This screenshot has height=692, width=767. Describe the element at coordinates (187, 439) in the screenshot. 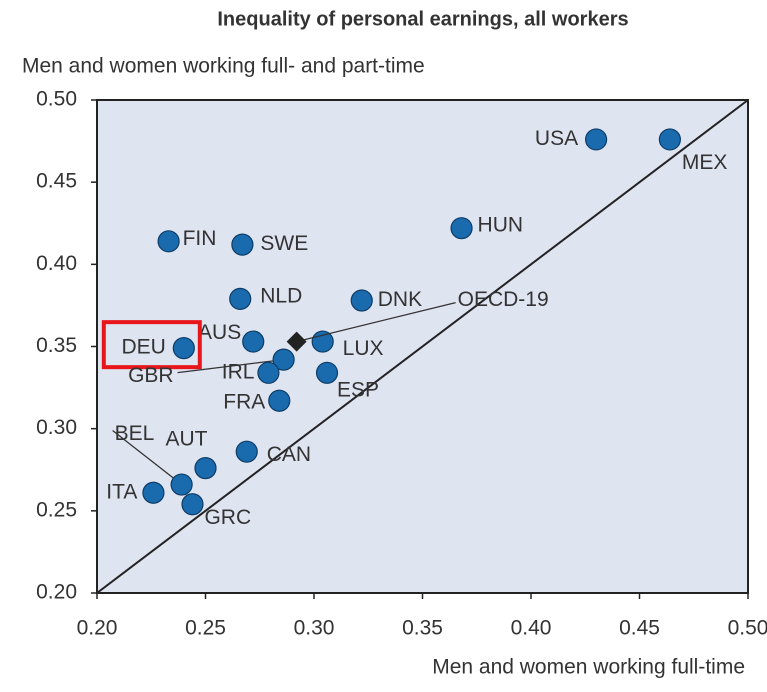

I see `point-label: AUT` at that location.